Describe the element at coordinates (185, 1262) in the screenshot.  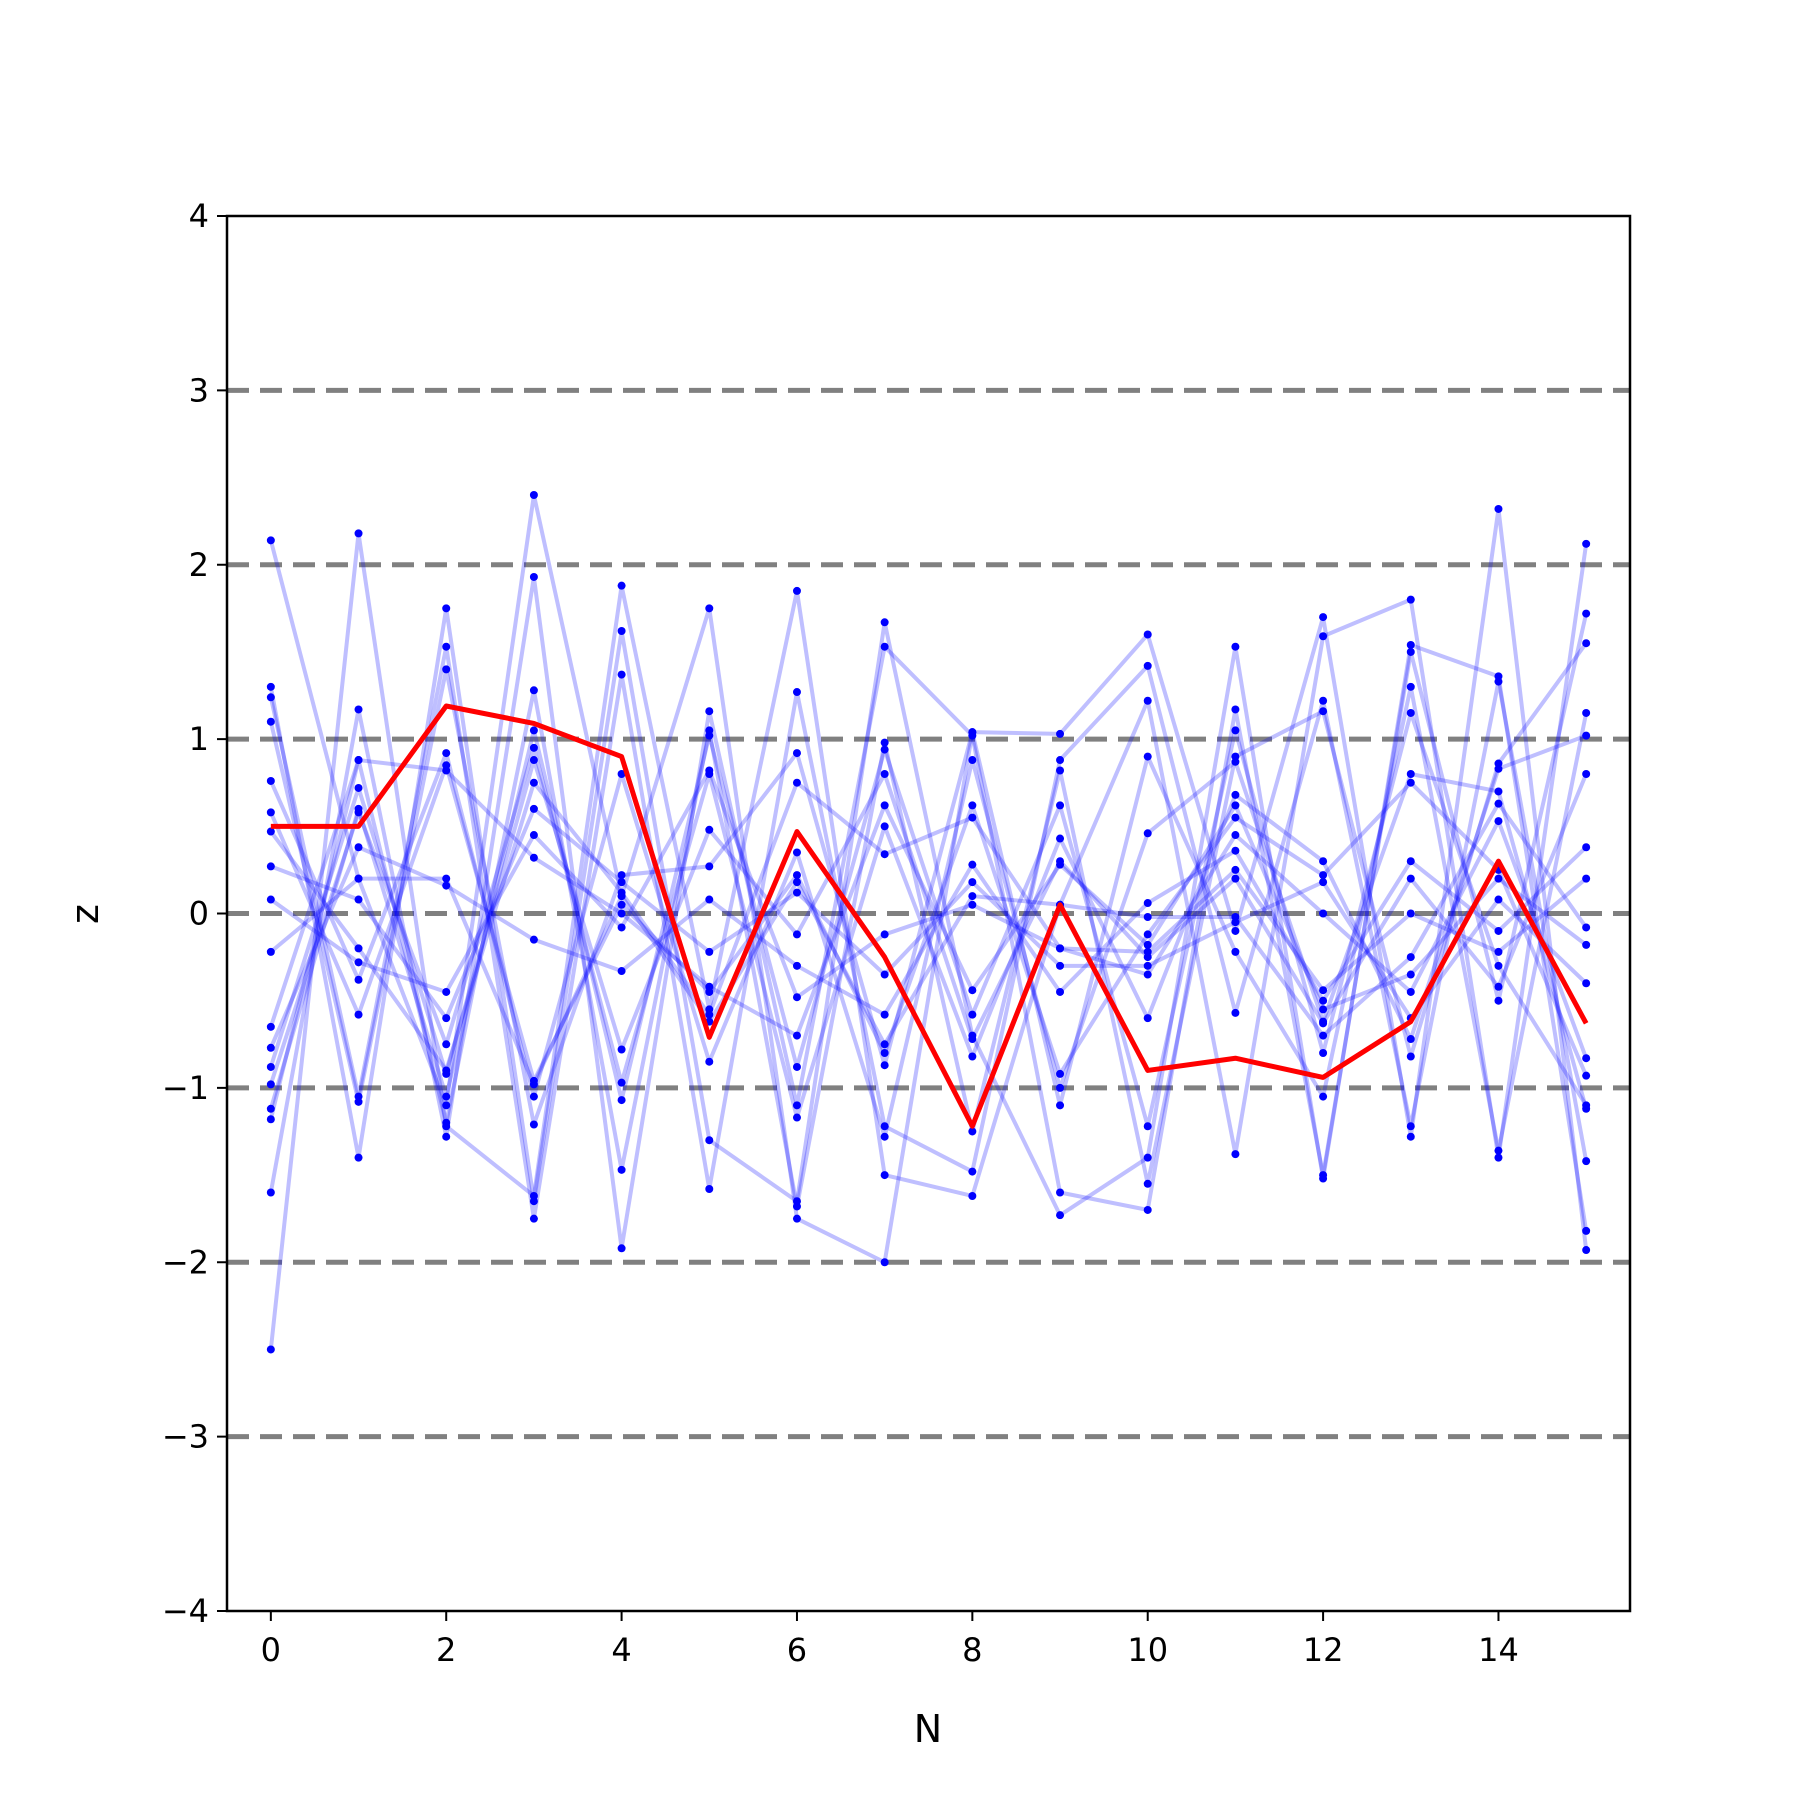
I see `y-tick-label: −2` at that location.